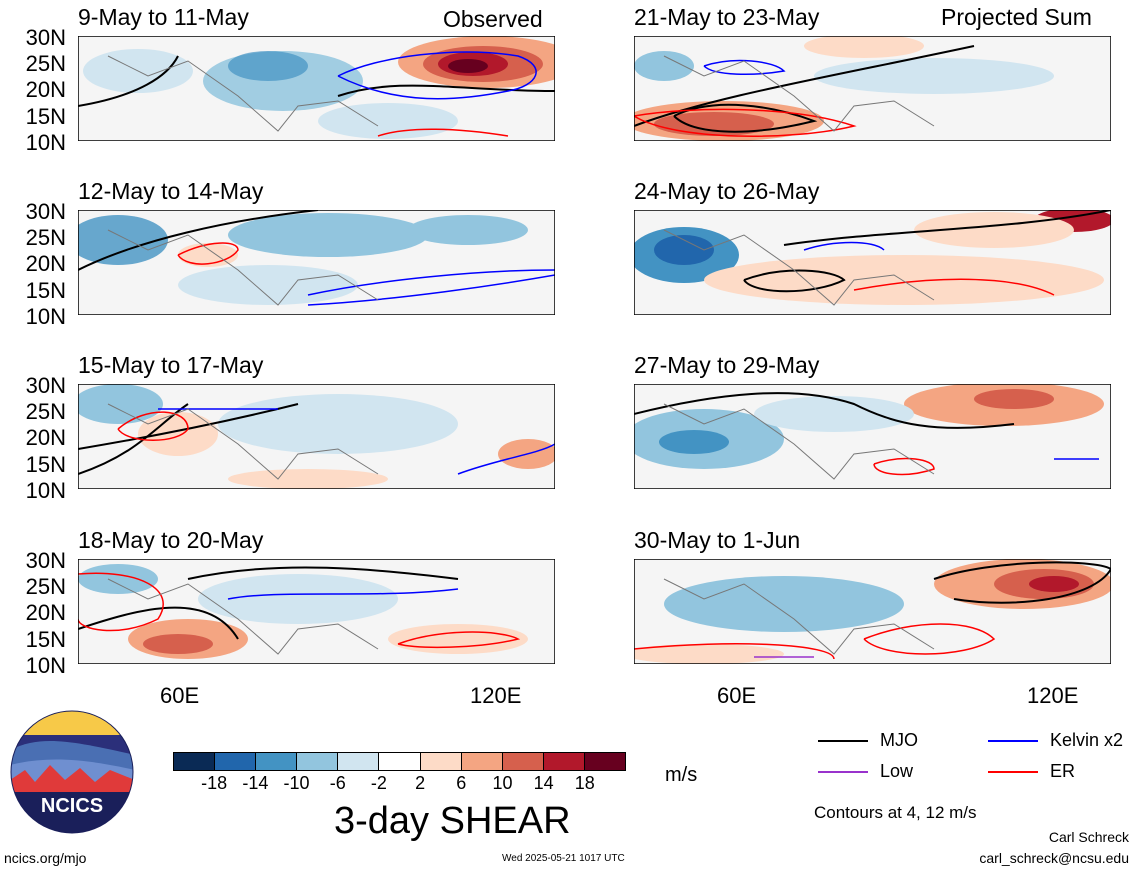  What do you see at coordinates (843, 741) in the screenshot?
I see `legend-line-mjo` at bounding box center [843, 741].